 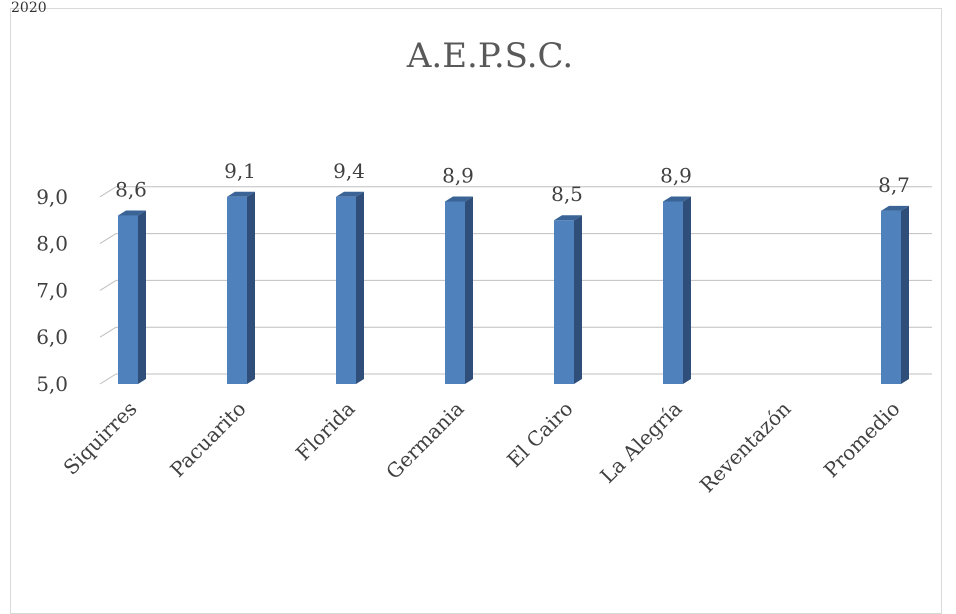 I want to click on y-tick-label: 6,0, so click(x=52, y=337).